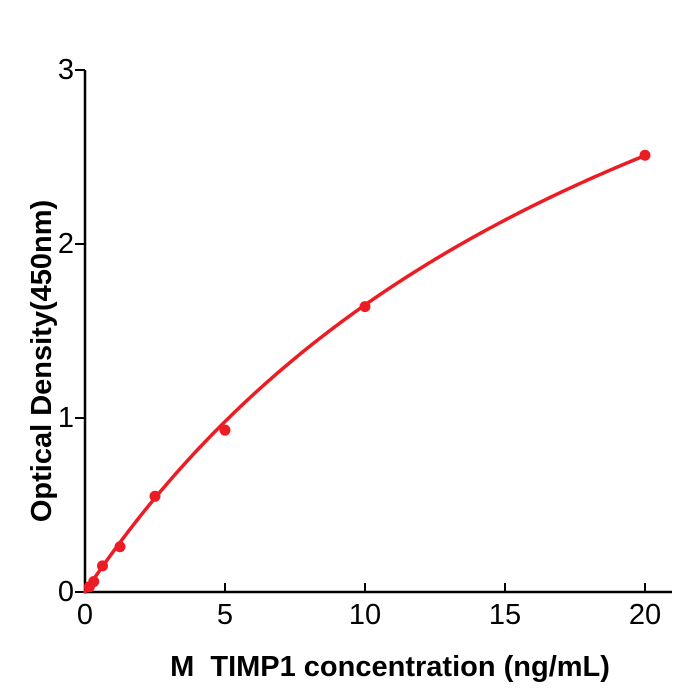 The image size is (700, 700). I want to click on x-axis-title: M TIMP1 concentration (ng/mL), so click(390, 667).